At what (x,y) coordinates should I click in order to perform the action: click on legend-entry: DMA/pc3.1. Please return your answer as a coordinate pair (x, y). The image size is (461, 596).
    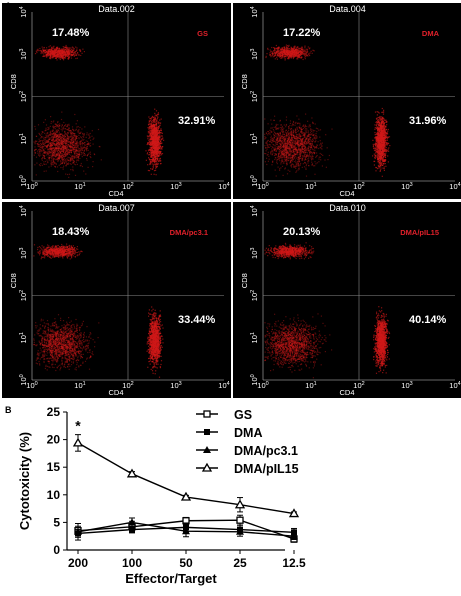
    Looking at the image, I should click on (247, 451).